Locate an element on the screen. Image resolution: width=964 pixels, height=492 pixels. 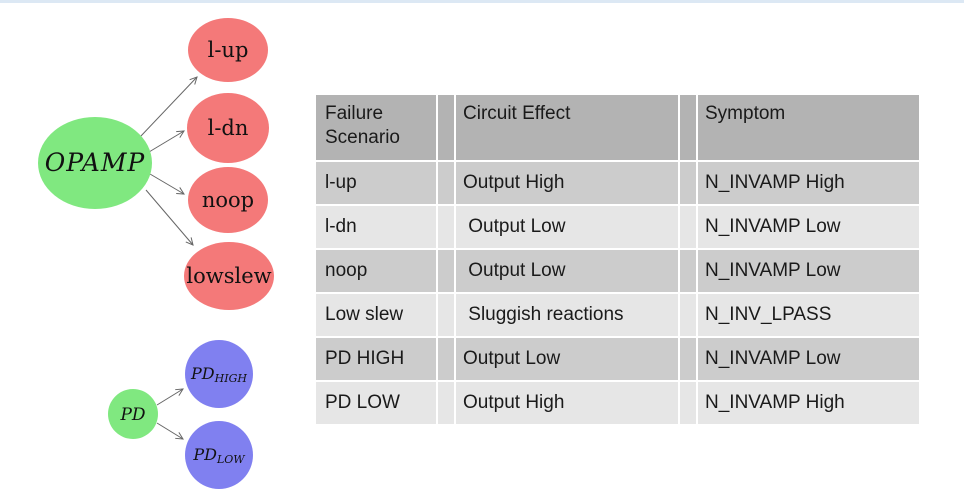
cell-scenario: l-dn is located at coordinates (376, 227).